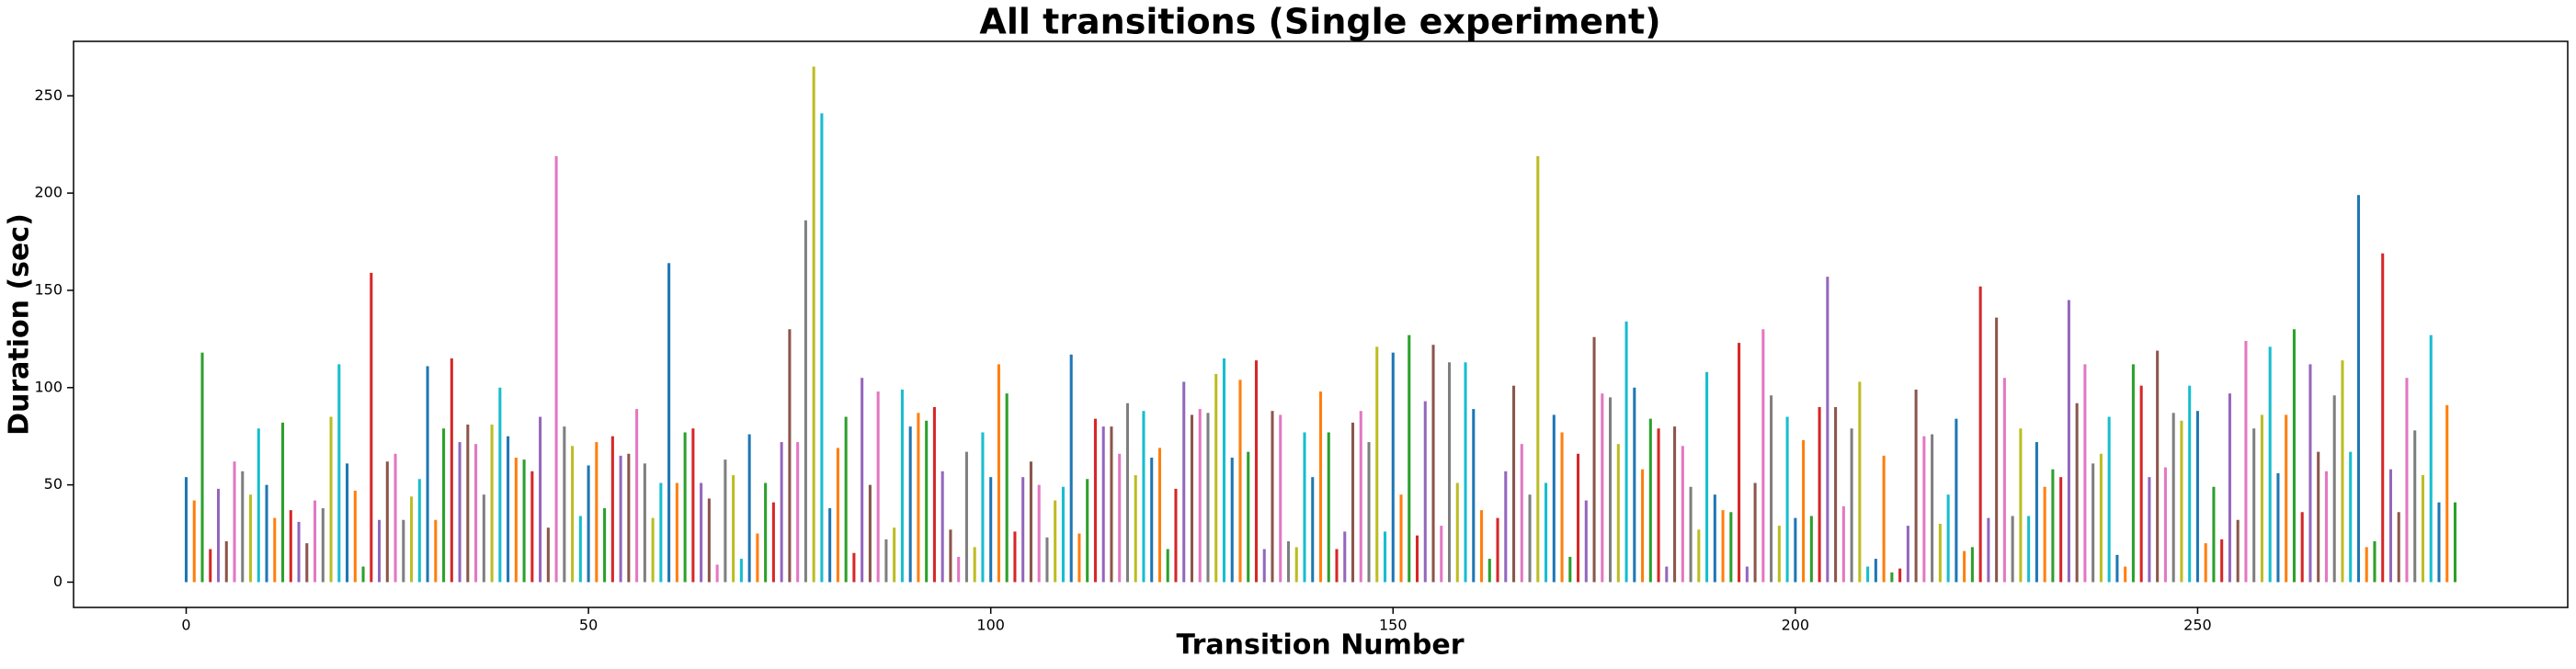 Image resolution: width=2576 pixels, height=669 pixels. Describe the element at coordinates (588, 625) in the screenshot. I see `x-tick-label: 50` at that location.